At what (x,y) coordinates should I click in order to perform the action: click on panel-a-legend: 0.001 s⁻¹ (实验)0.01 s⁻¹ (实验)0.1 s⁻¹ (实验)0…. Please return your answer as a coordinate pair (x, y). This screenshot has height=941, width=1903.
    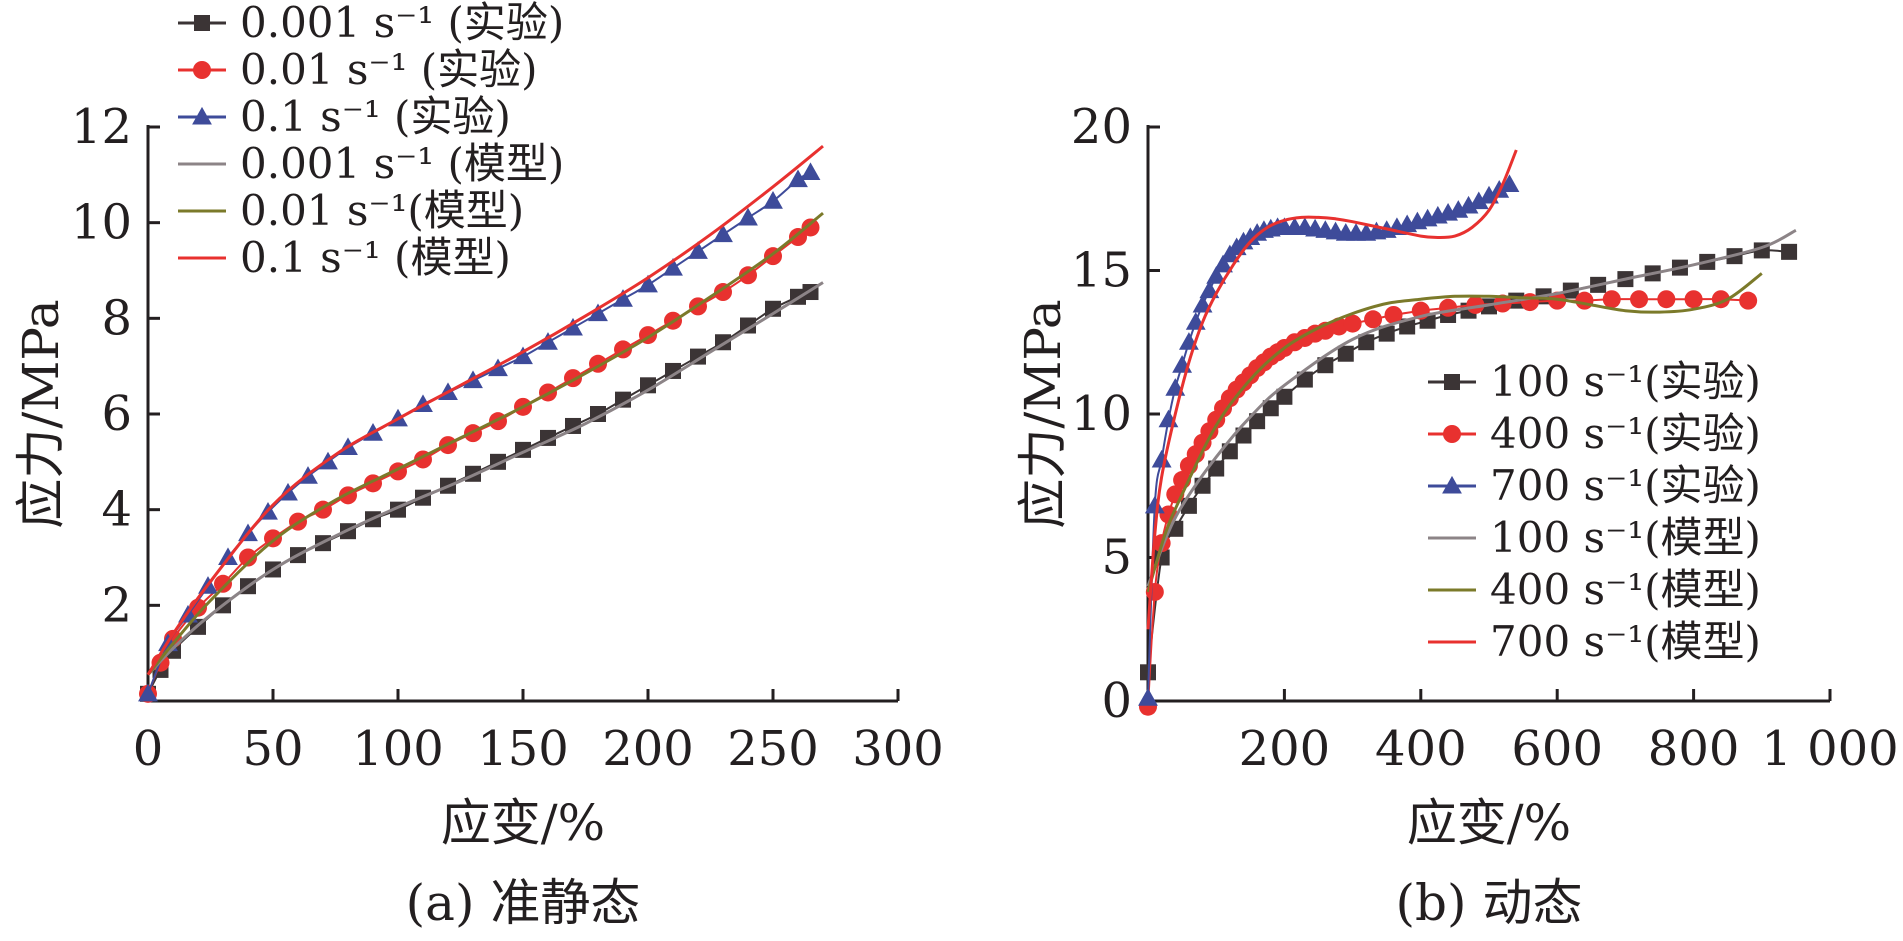
    Looking at the image, I should click on (371, 141).